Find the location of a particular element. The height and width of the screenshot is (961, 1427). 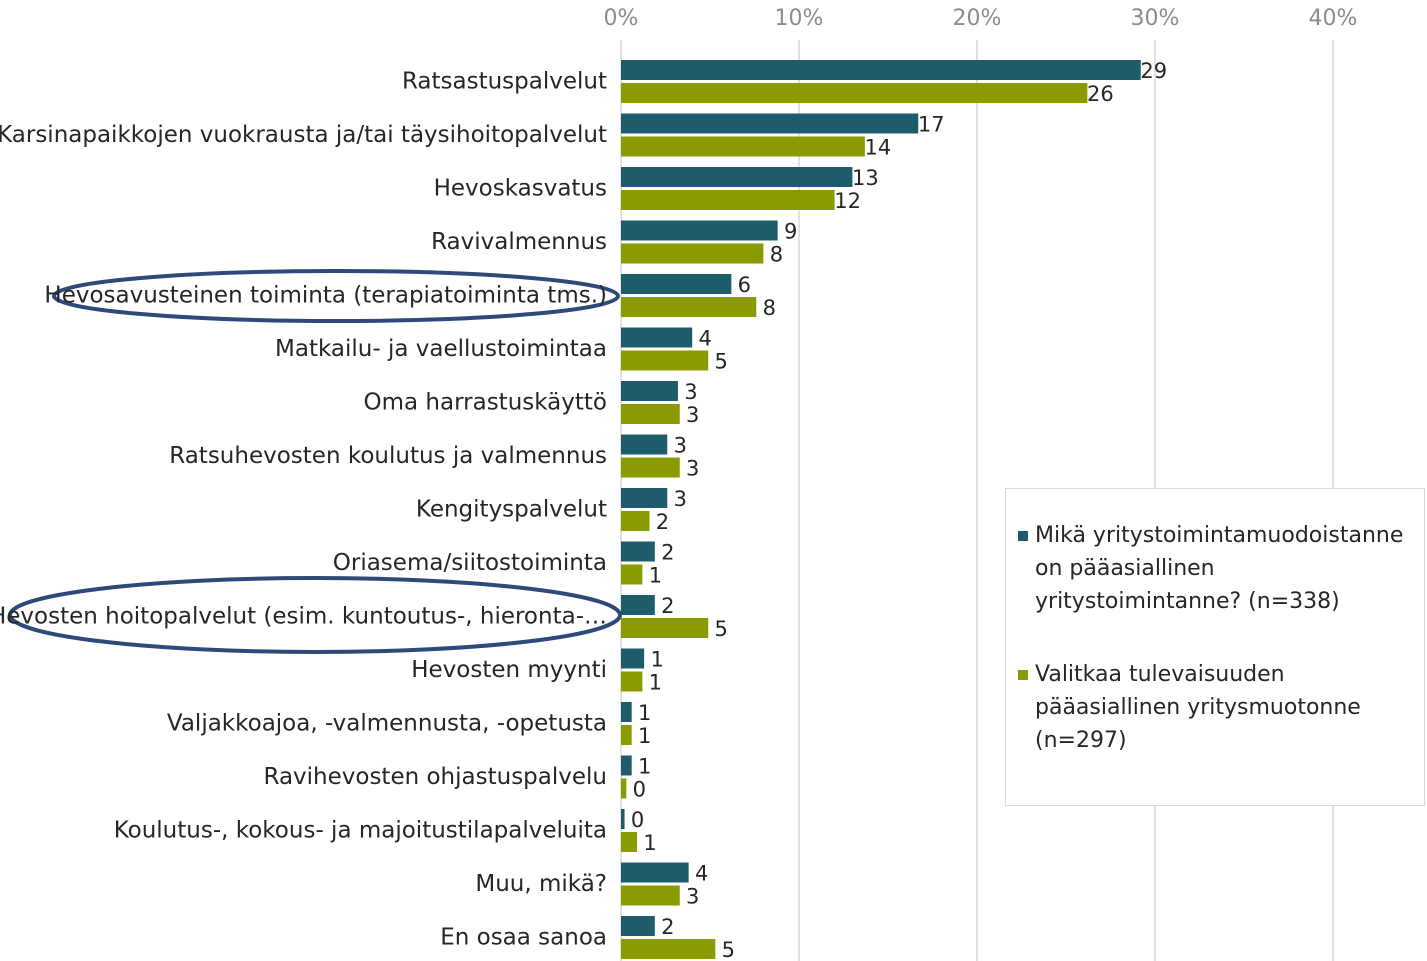

y-tick-label: Hevosten myynti is located at coordinates (509, 670).